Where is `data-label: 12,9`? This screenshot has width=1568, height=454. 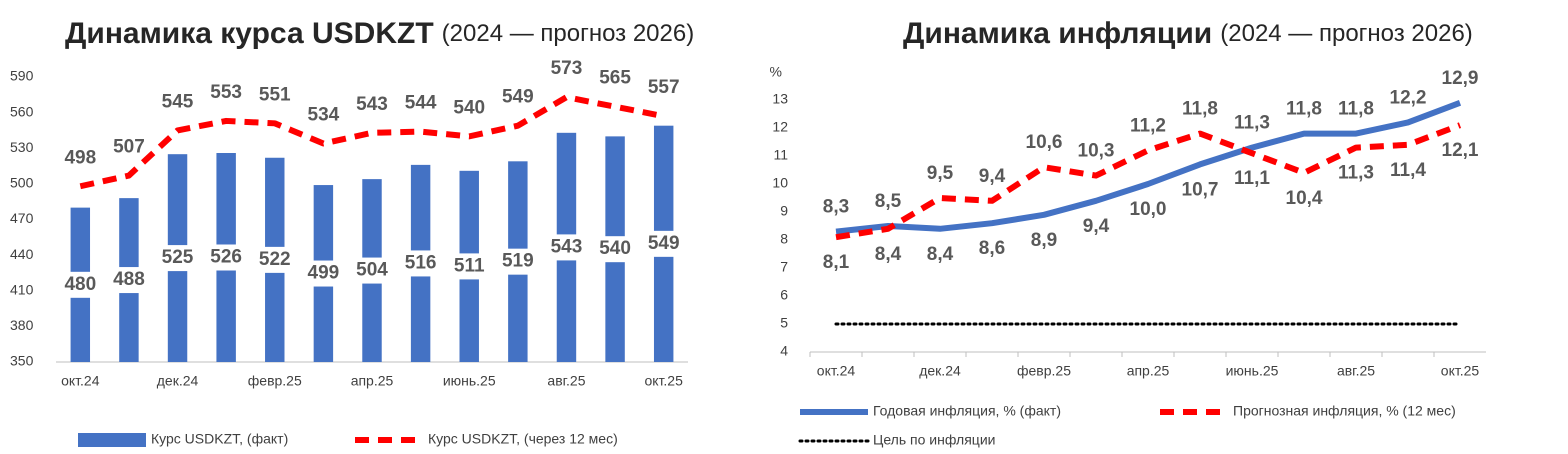 data-label: 12,9 is located at coordinates (1460, 78).